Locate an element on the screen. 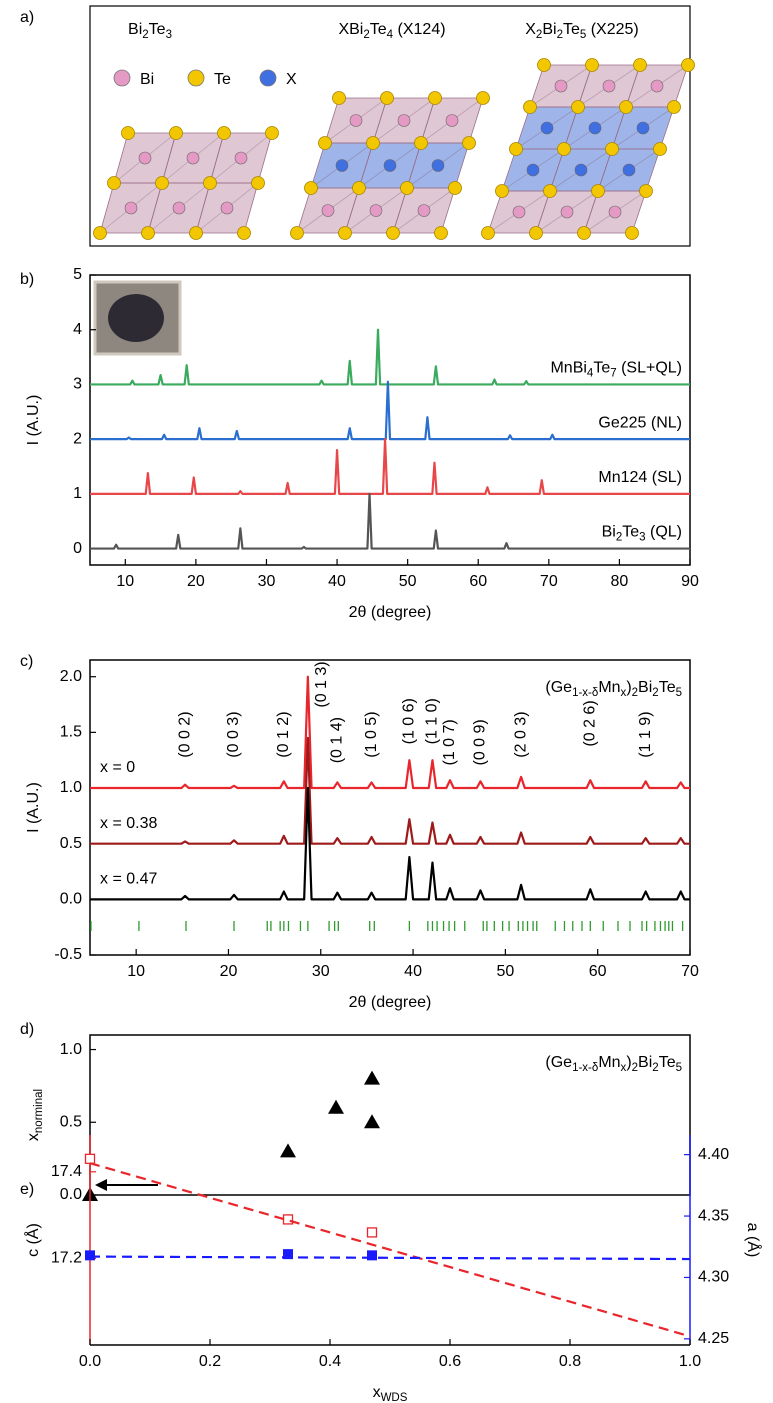 The width and height of the screenshot is (773, 1403). peak-label: (0 0 9) is located at coordinates (480, 742).